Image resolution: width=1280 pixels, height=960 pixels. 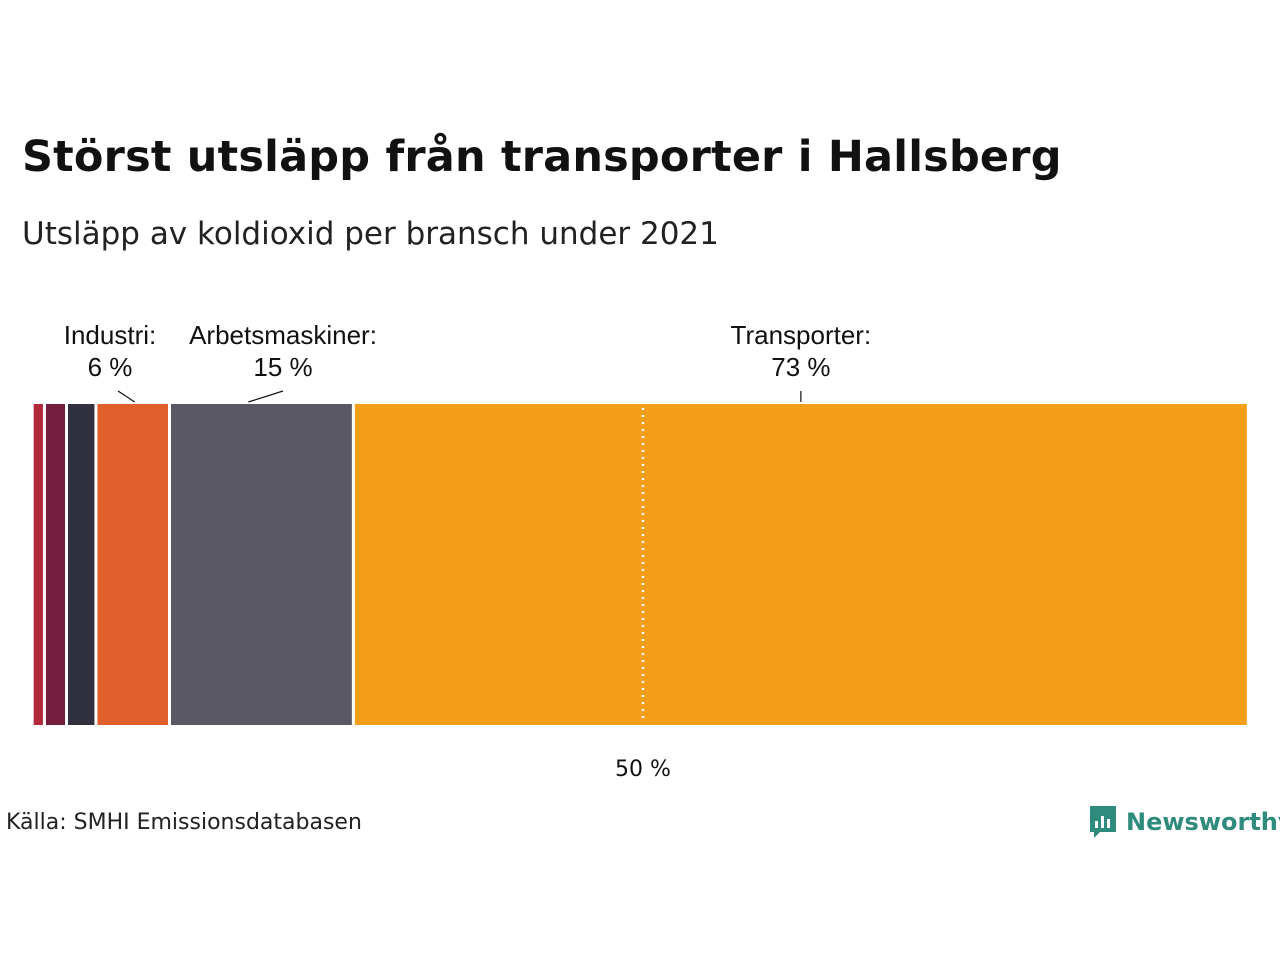 I want to click on source-note: Källa: SMHI Emissionsdatabasen, so click(x=184, y=822).